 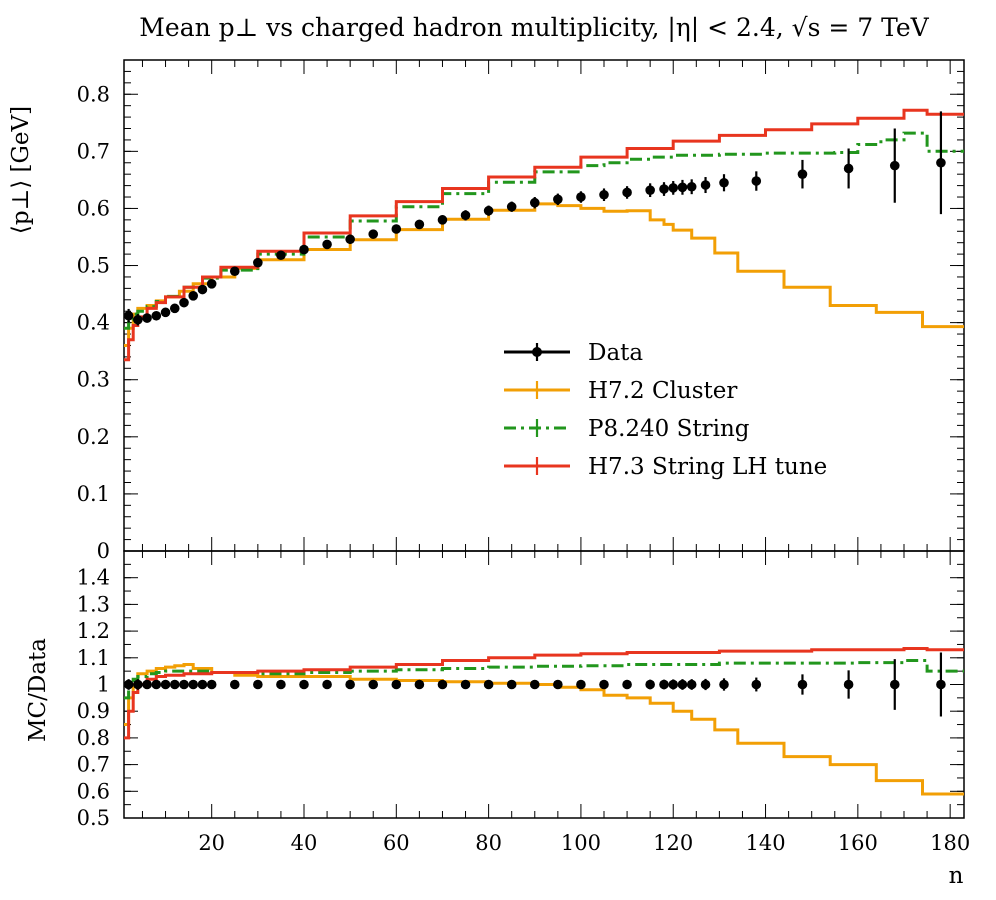 I want to click on main-y-tick-label: 0.4, so click(x=93, y=323).